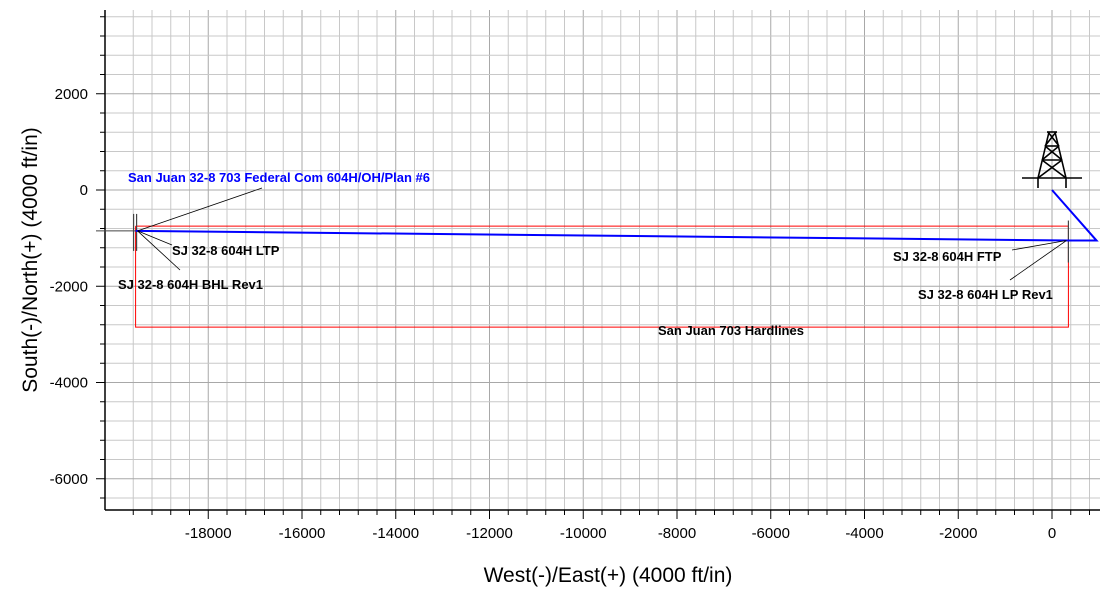  I want to click on x-tick-label: -2000, so click(958, 533).